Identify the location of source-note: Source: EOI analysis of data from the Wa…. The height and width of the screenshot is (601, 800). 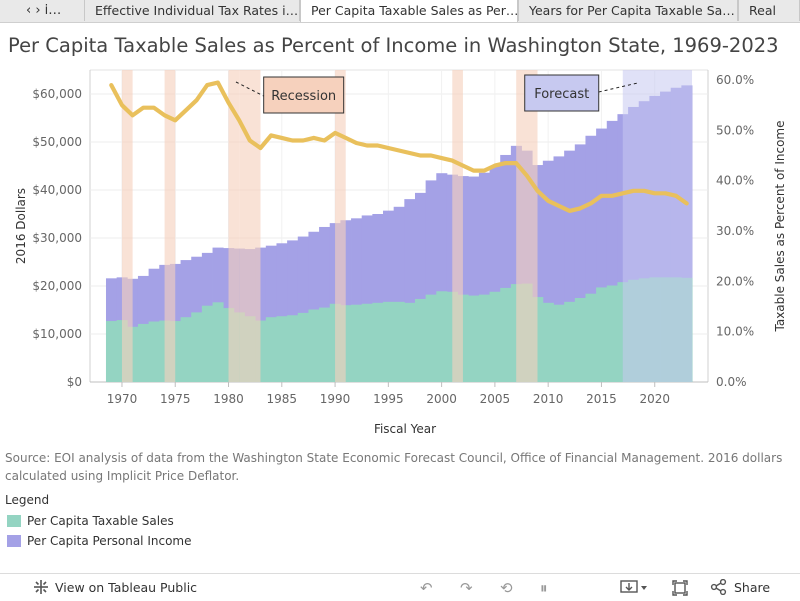
(394, 467).